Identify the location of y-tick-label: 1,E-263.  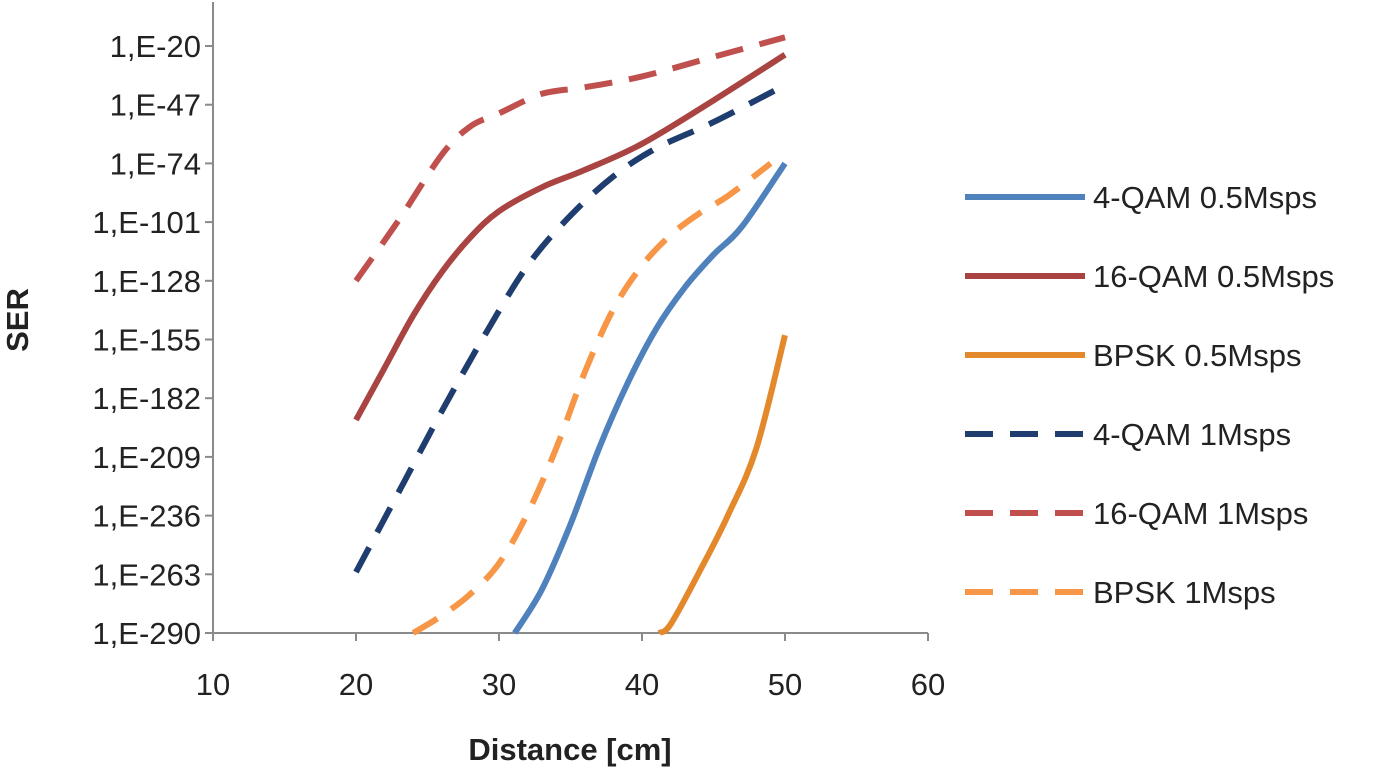
(146, 574).